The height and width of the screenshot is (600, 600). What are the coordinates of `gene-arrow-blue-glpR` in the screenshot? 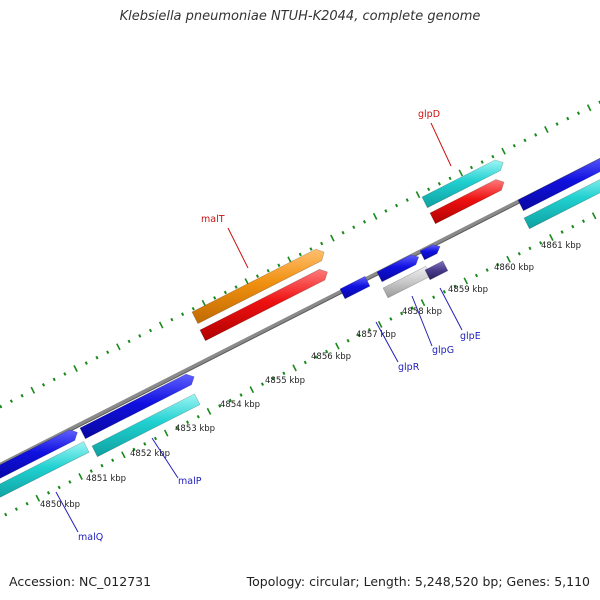 It's located at (355, 287).